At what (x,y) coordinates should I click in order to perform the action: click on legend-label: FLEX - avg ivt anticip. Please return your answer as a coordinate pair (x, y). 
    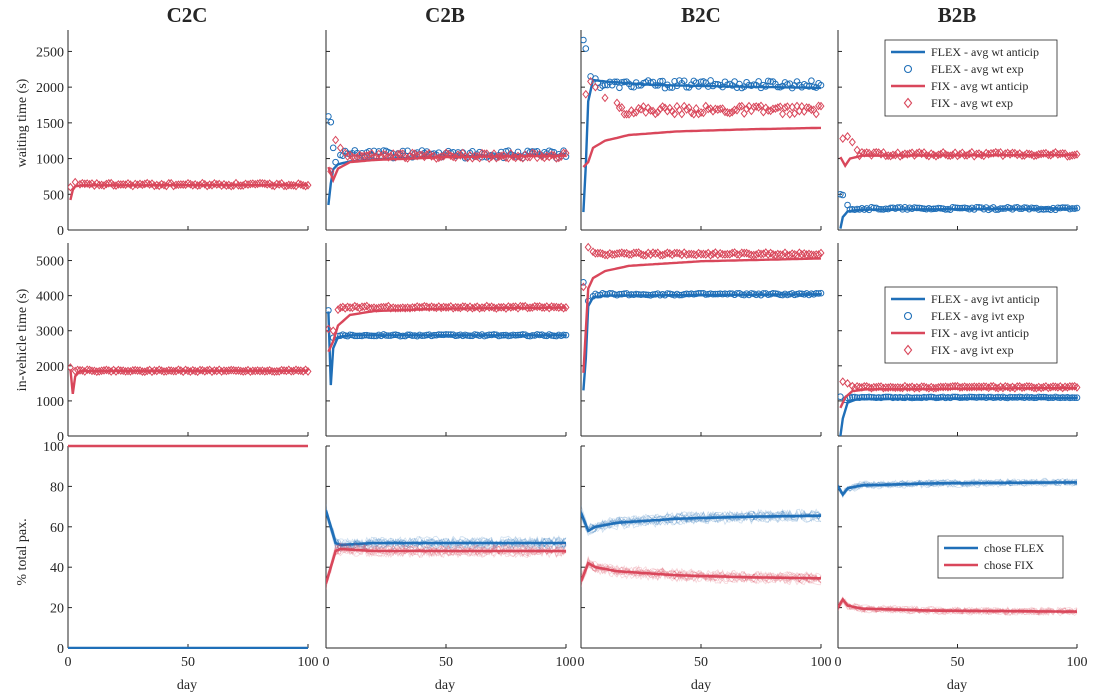
    Looking at the image, I should click on (985, 299).